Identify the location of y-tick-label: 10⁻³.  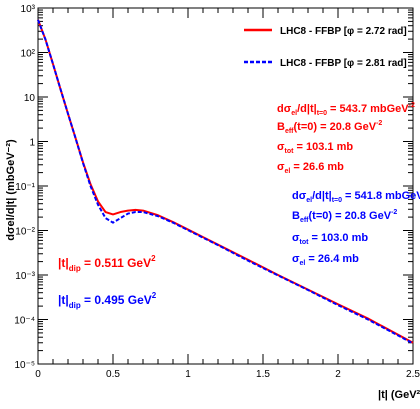
(25, 276).